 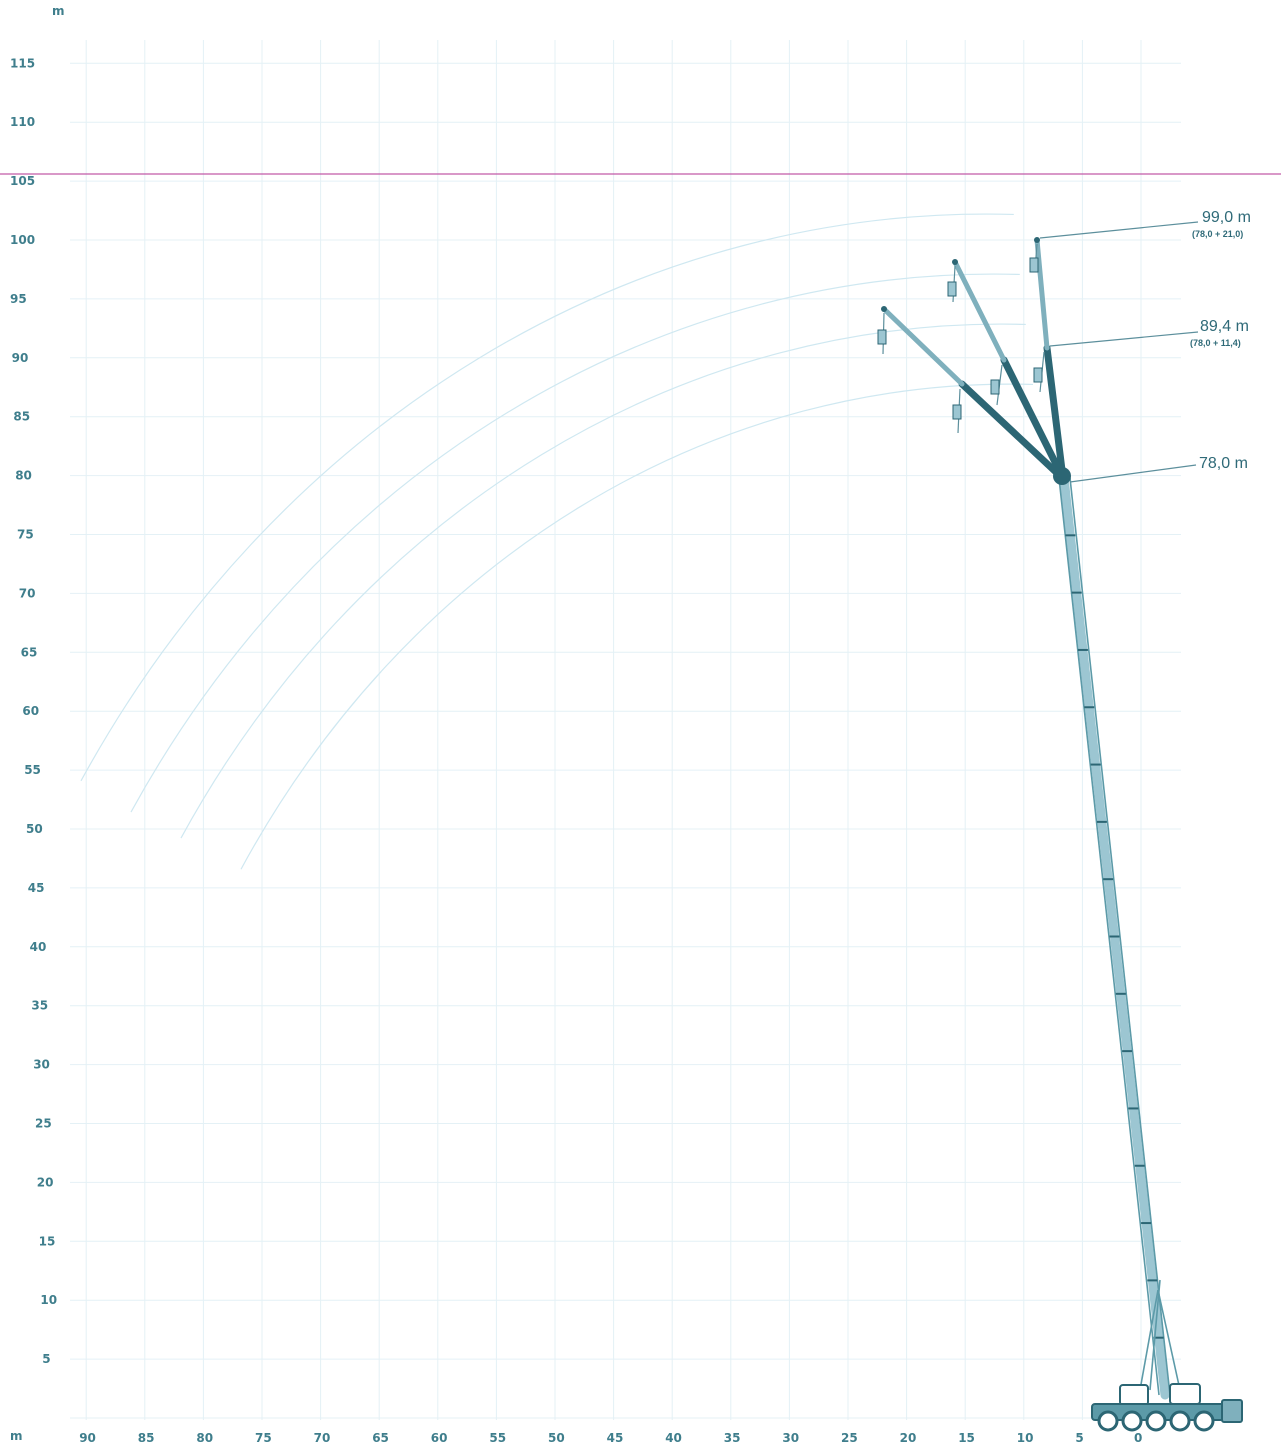 I want to click on carrier-wheels, so click(x=1156, y=1421).